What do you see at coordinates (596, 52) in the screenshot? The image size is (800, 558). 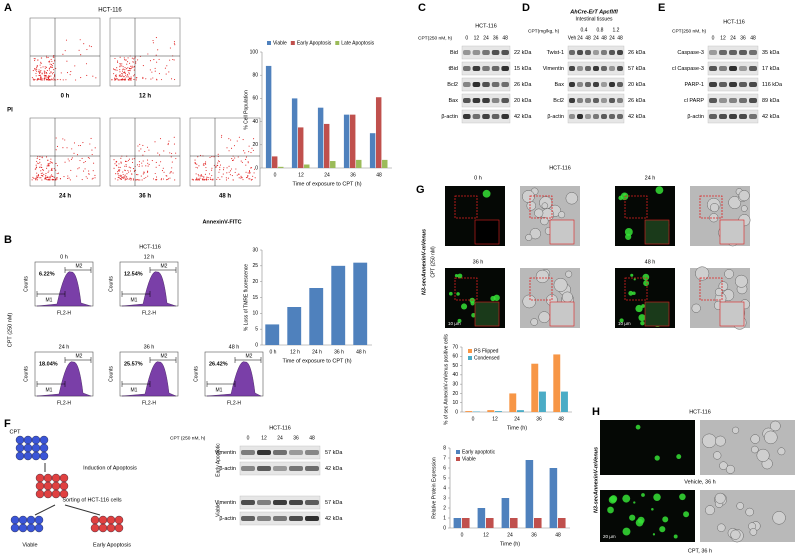 I see `blot-strip` at bounding box center [596, 52].